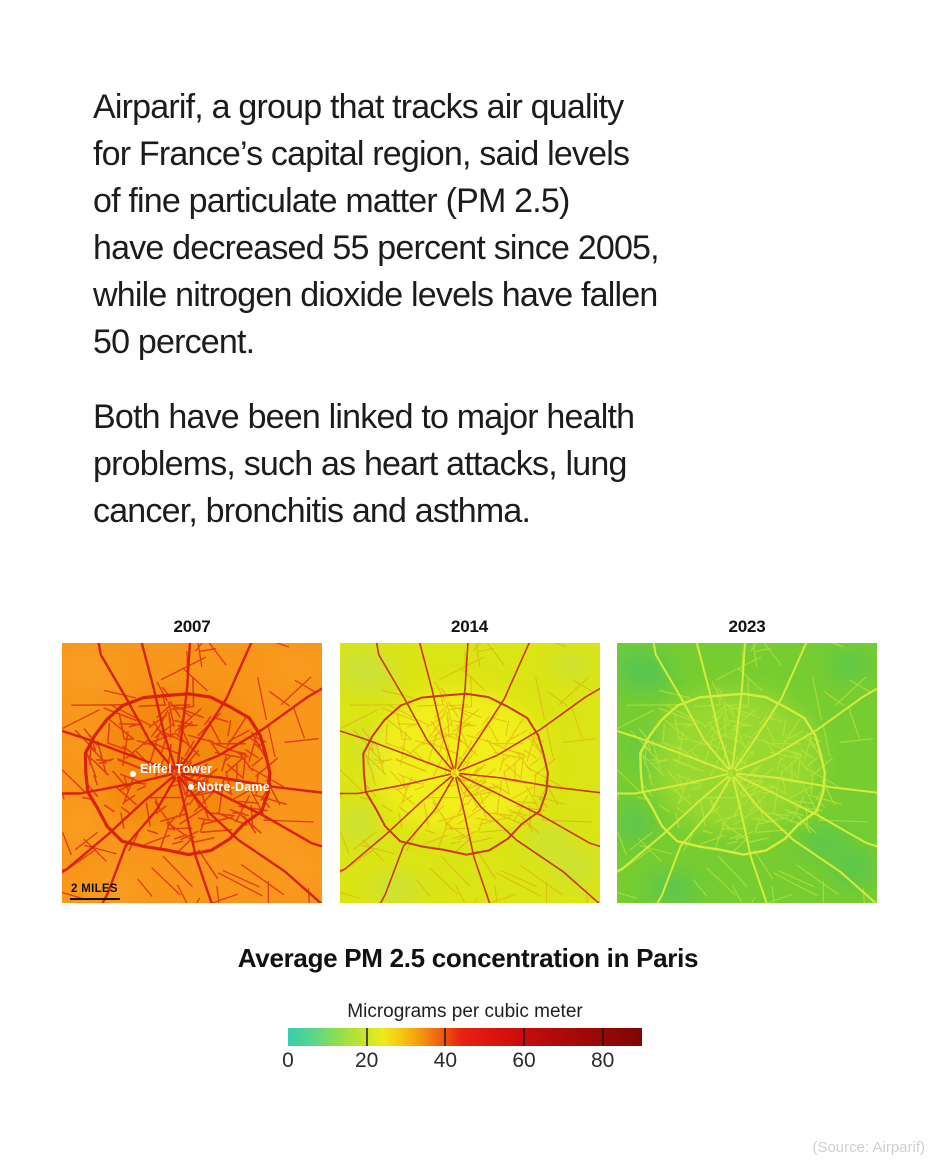 Image resolution: width=936 pixels, height=1170 pixels. Describe the element at coordinates (133, 774) in the screenshot. I see `eiffel-tower-marker` at that location.